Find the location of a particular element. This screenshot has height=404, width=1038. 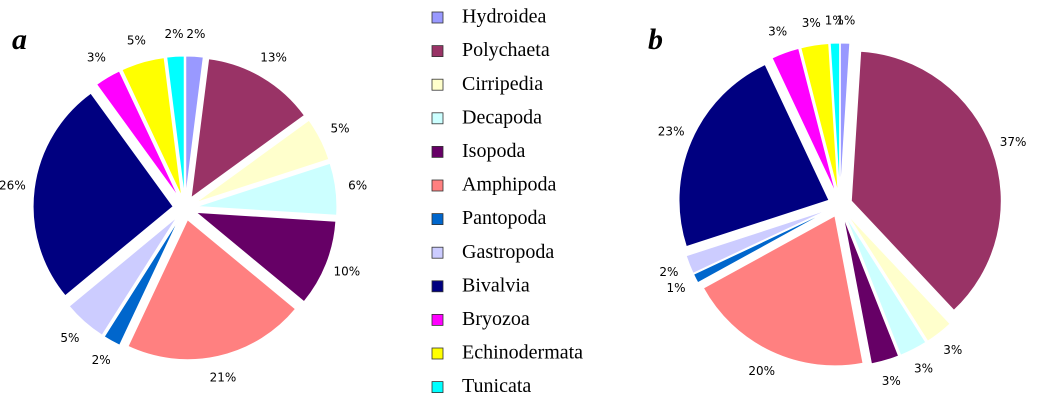

legend-label: Cirripedia is located at coordinates (502, 84).